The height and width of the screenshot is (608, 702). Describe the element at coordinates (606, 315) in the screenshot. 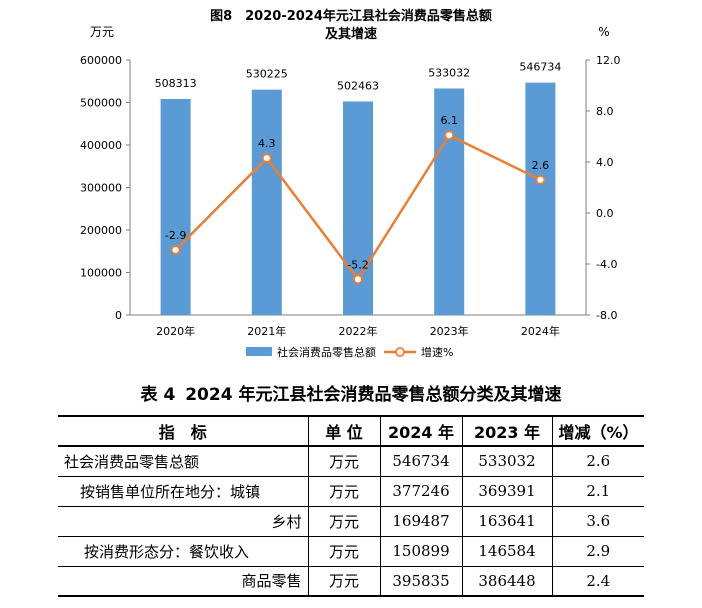

I see `right-tick-label: -8.0` at that location.